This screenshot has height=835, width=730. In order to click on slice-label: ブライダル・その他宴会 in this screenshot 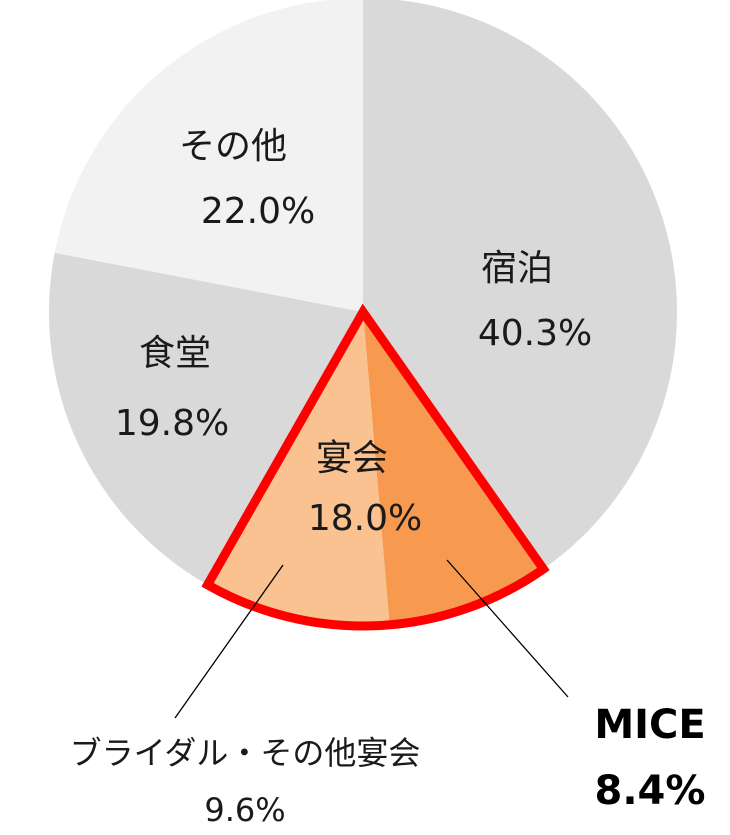, I will do `click(245, 753)`.